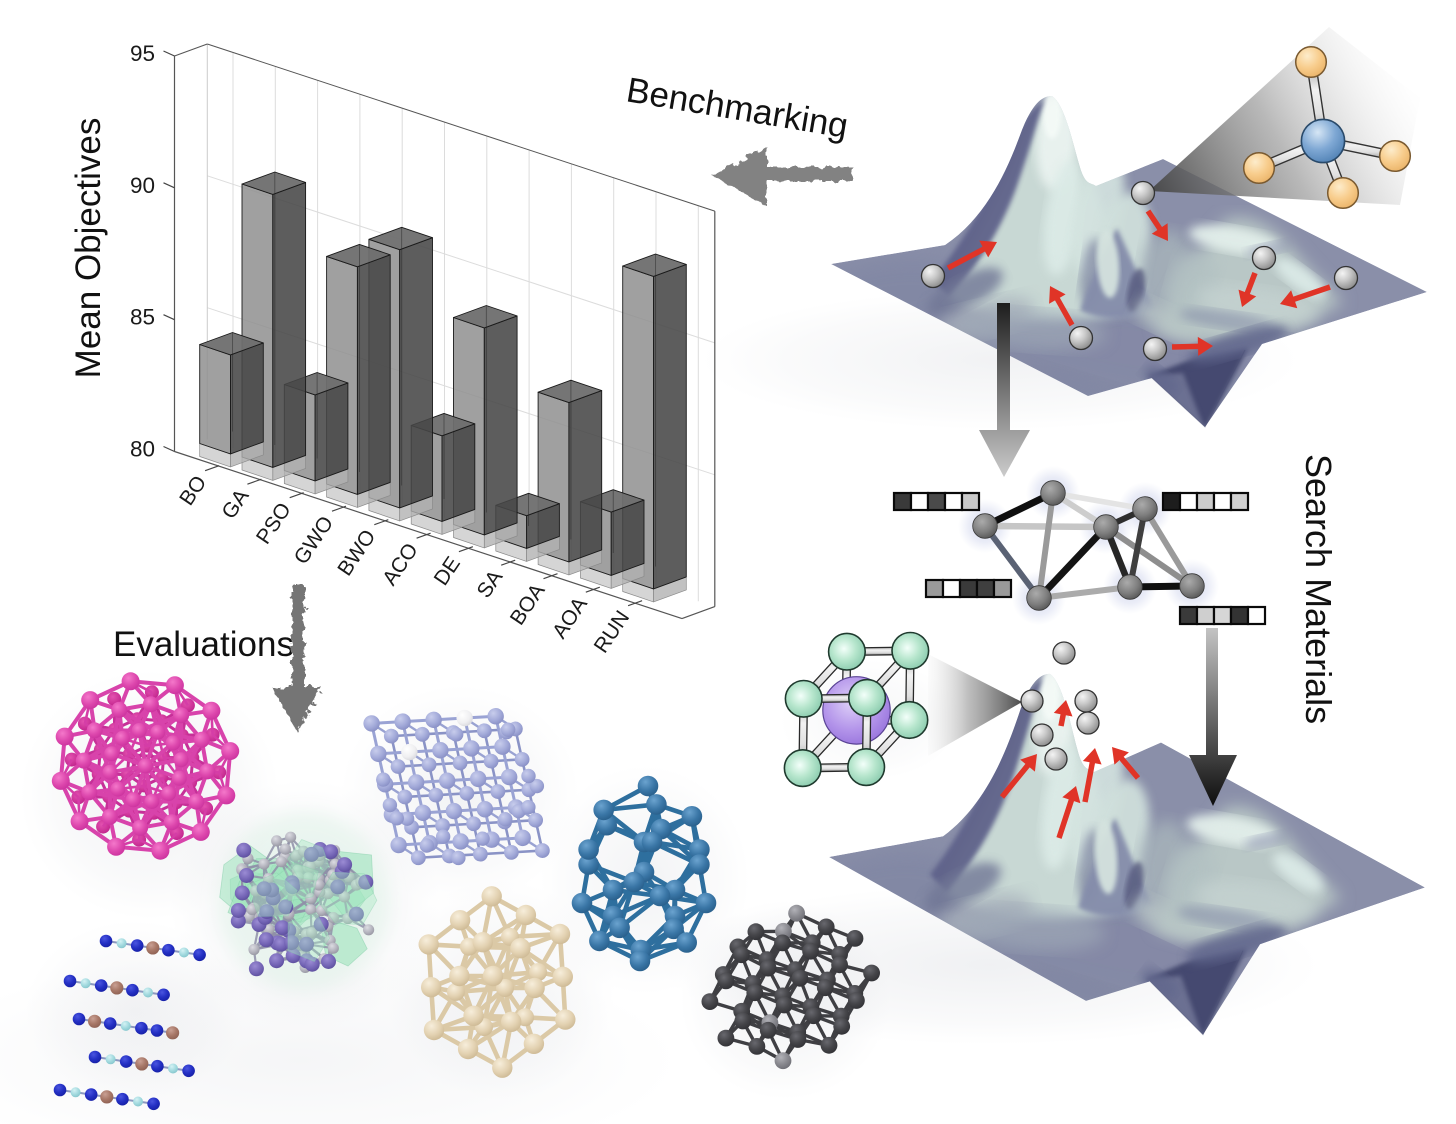 This screenshot has width=1456, height=1124. What do you see at coordinates (142, 317) in the screenshot?
I see `svg-text: 85` at bounding box center [142, 317].